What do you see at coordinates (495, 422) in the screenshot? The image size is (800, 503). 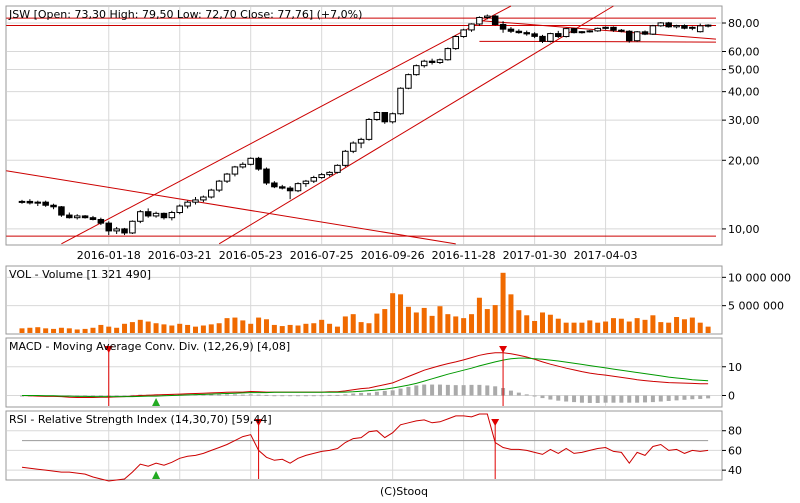 I see `rsi-signal-down-marker` at bounding box center [495, 422].